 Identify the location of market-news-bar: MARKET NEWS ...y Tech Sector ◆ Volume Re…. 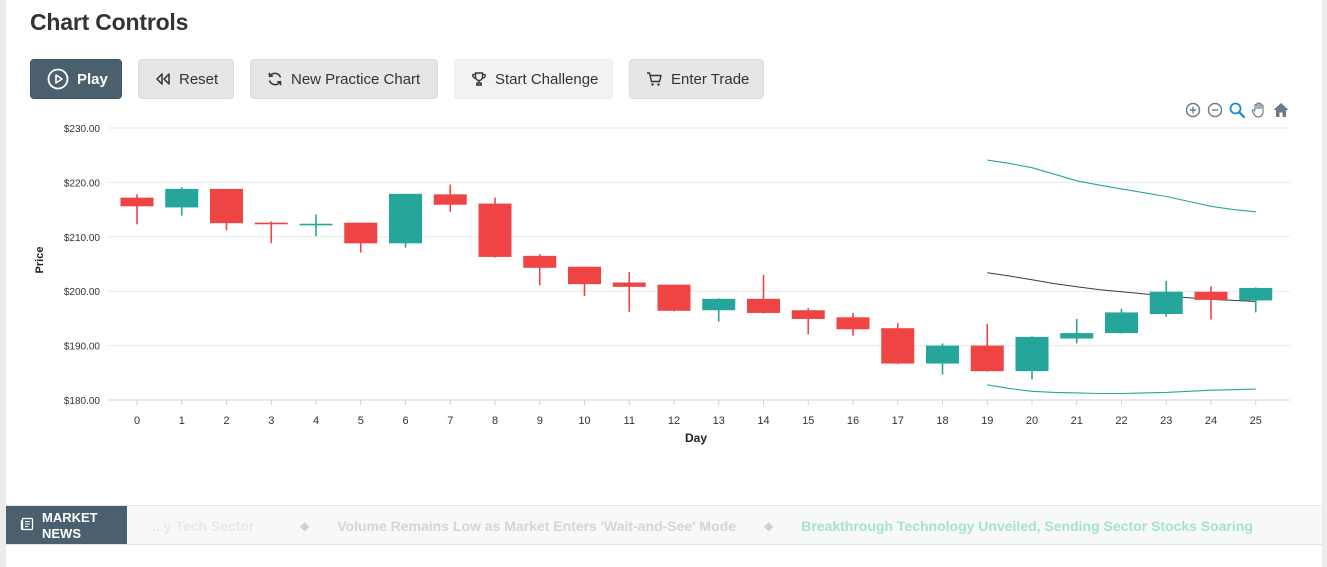
(664, 525).